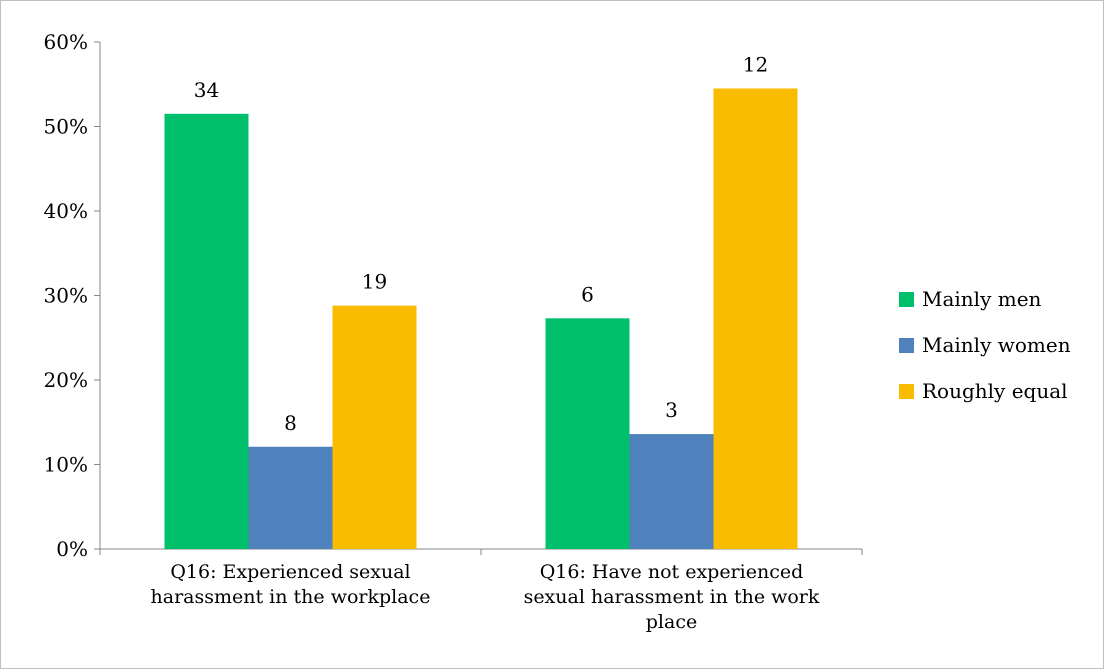  What do you see at coordinates (995, 391) in the screenshot?
I see `legend-label: Roughly equal` at bounding box center [995, 391].